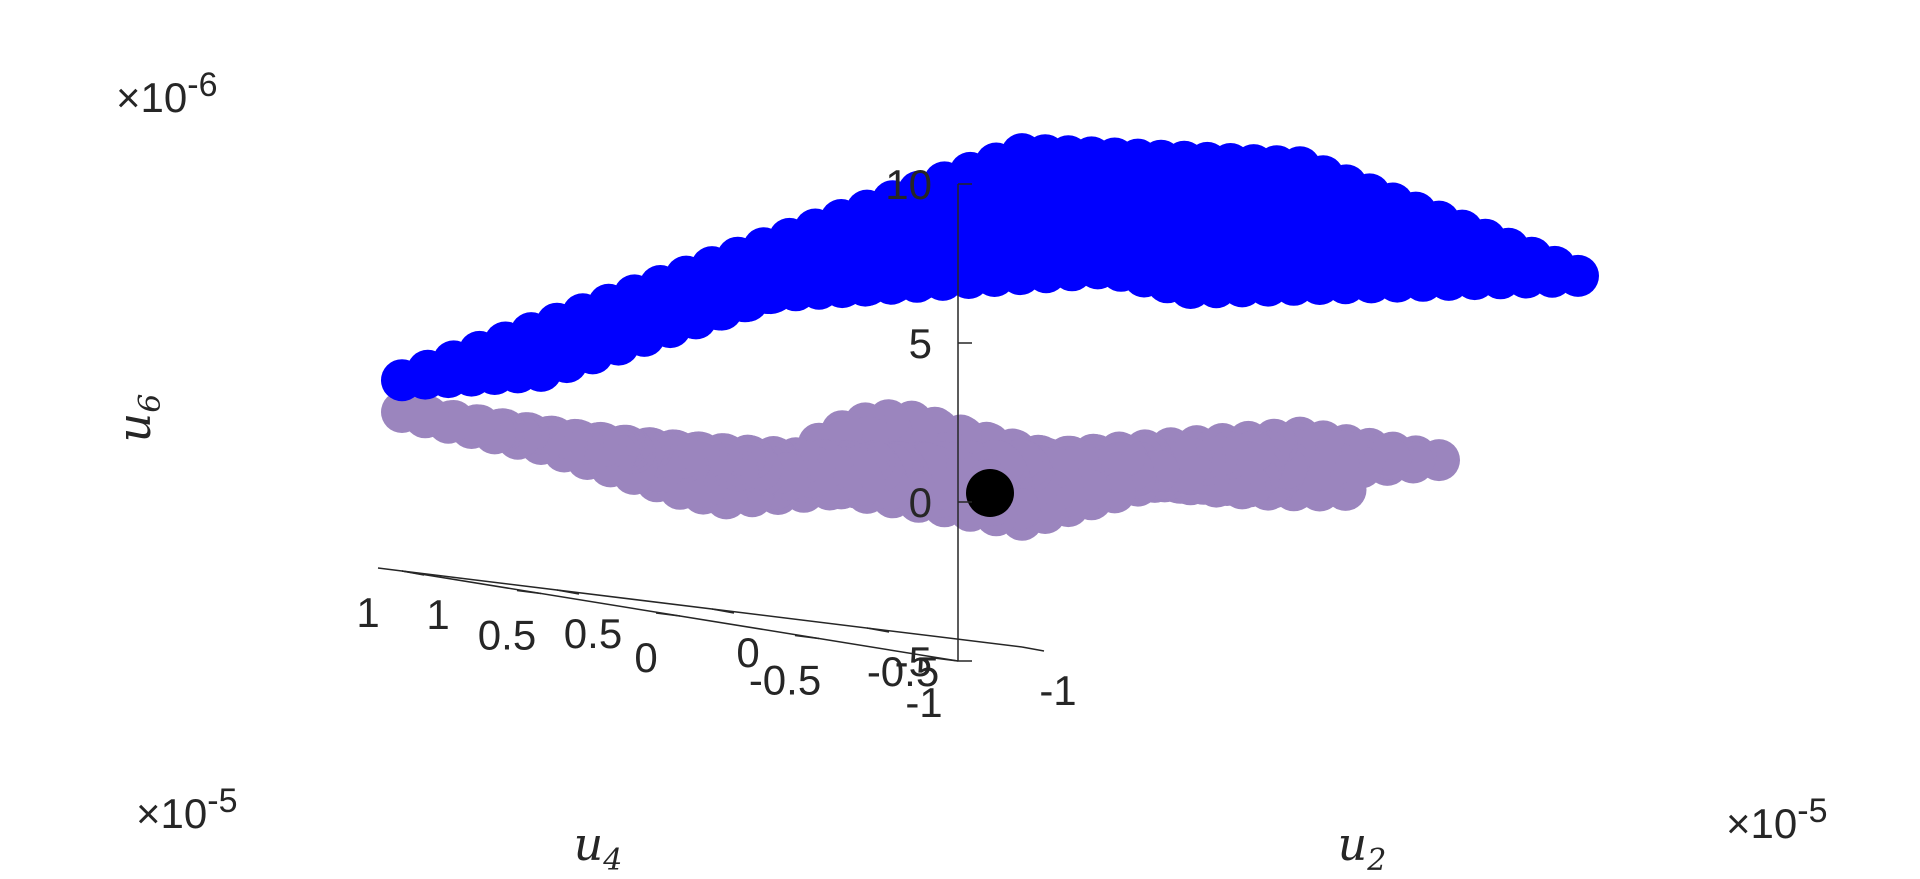 The image size is (1920, 879). What do you see at coordinates (402, 412) in the screenshot?
I see `purple-data-point` at bounding box center [402, 412].